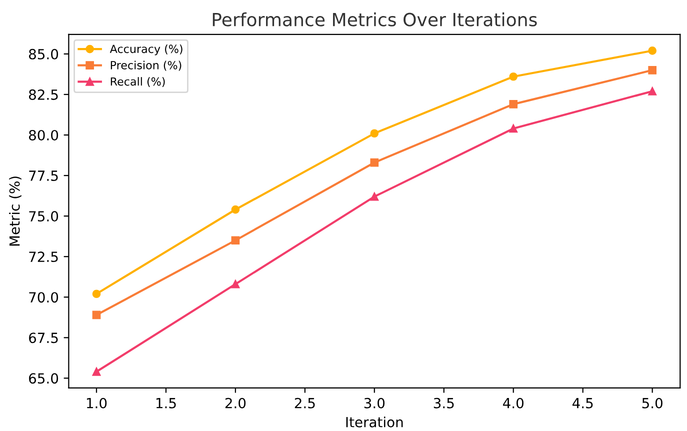 The image size is (687, 431). What do you see at coordinates (43, 378) in the screenshot?
I see `y-tick-label: 65.0` at bounding box center [43, 378].